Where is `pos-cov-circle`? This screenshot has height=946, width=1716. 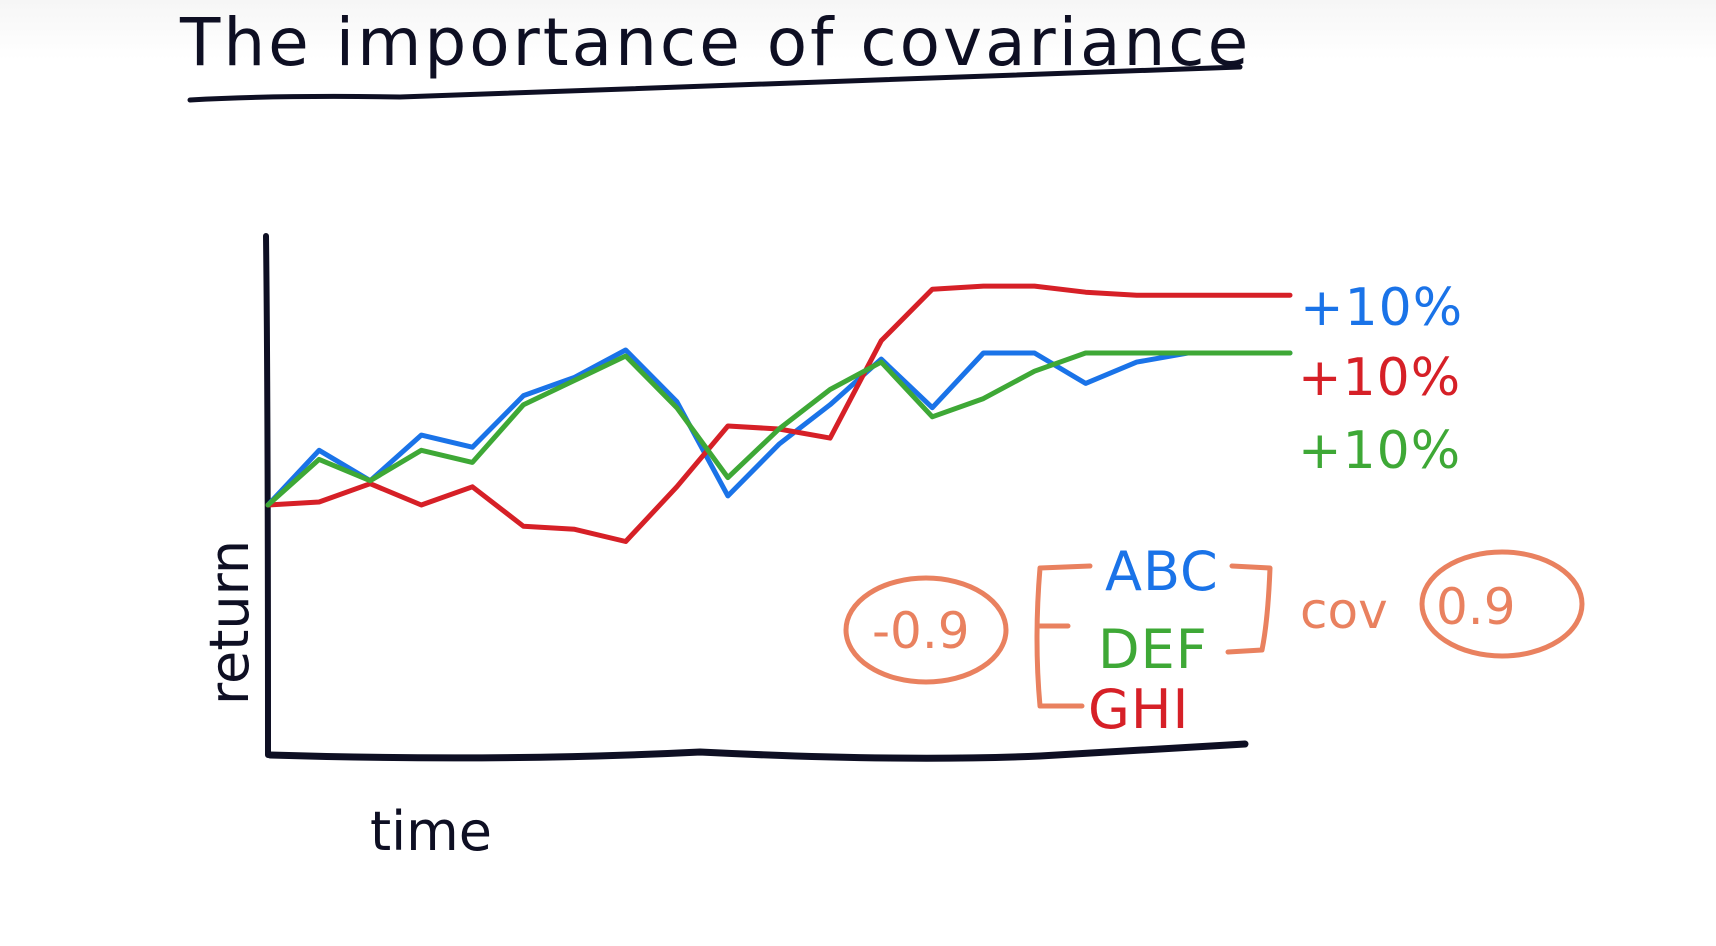 pos-cov-circle is located at coordinates (1502, 604).